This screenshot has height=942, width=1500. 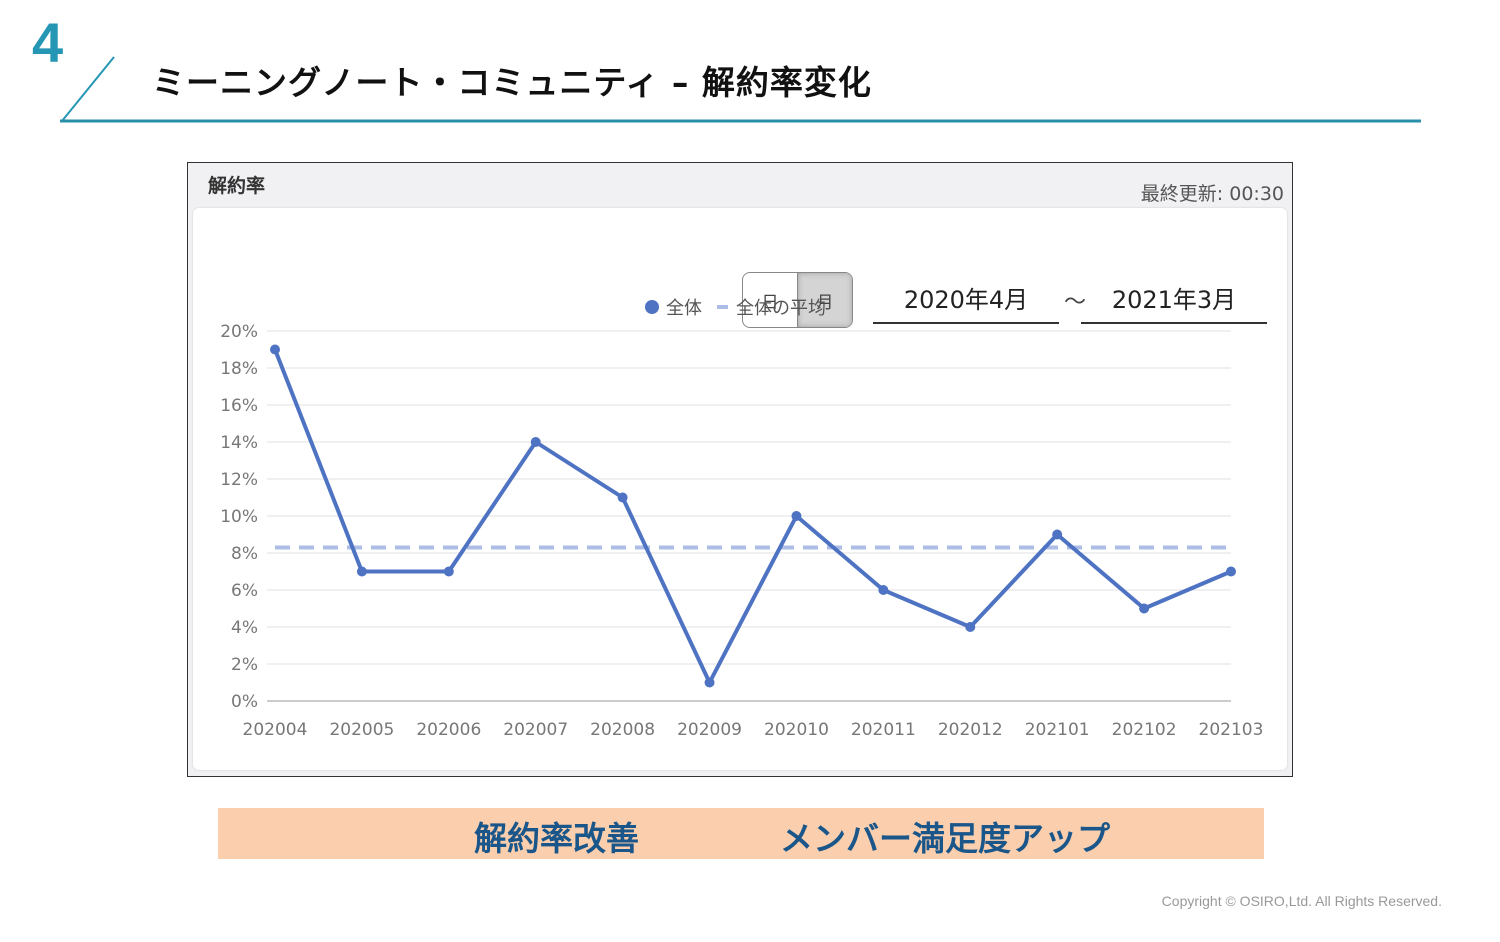 What do you see at coordinates (770, 302) in the screenshot?
I see `toggle-day-button: 日` at bounding box center [770, 302].